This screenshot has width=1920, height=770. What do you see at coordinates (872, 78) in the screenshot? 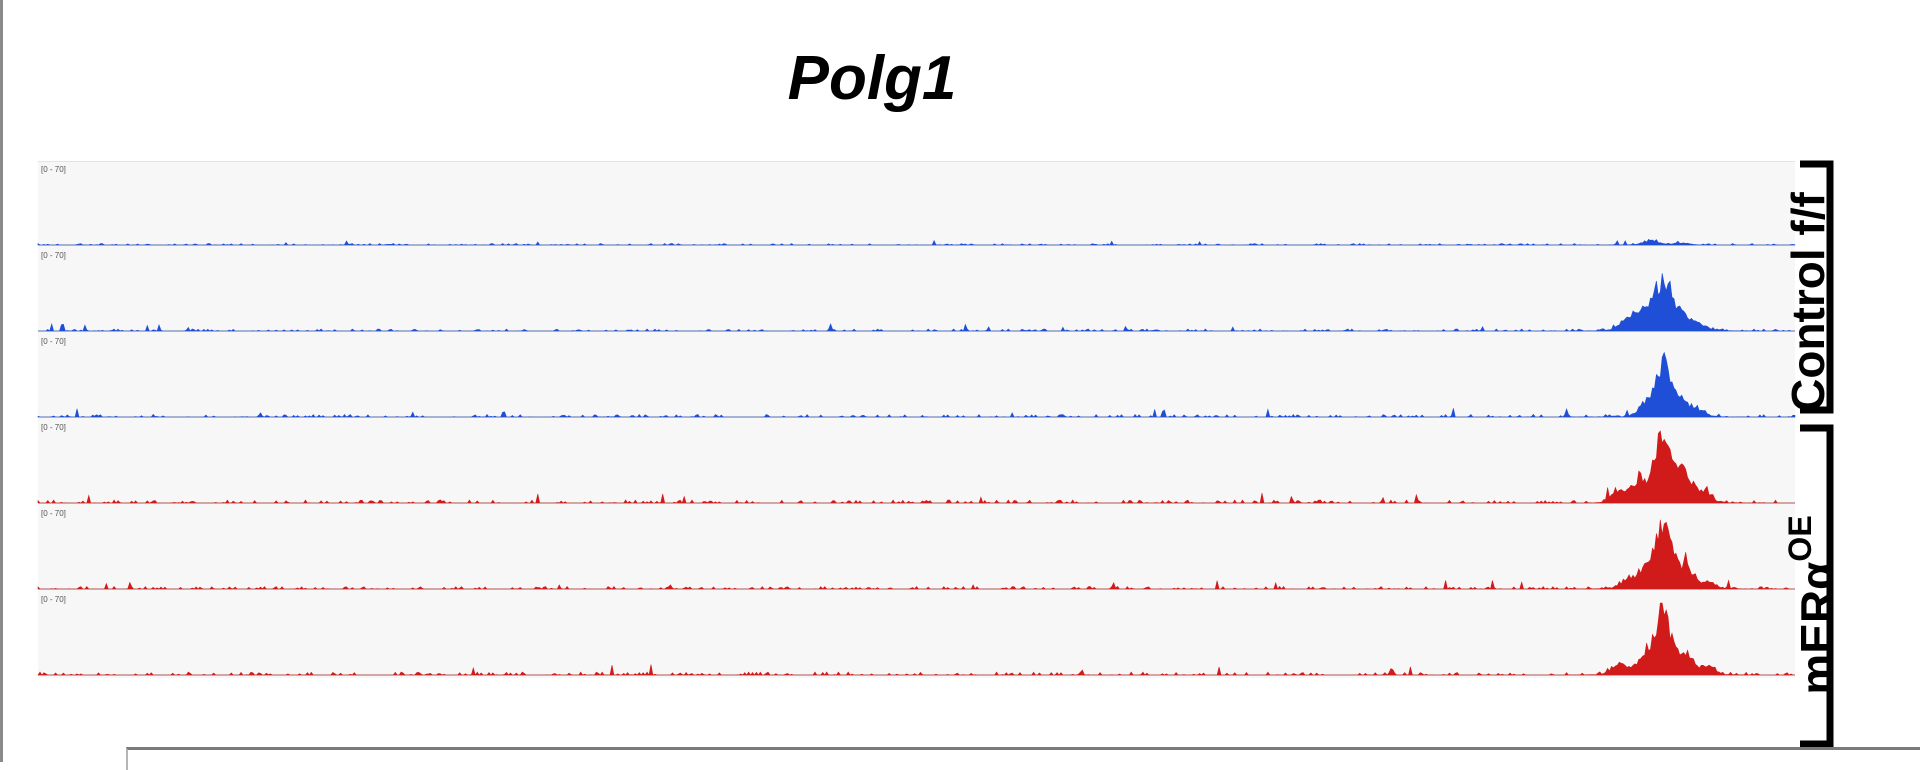
I see `gene-title: Polg1` at bounding box center [872, 78].